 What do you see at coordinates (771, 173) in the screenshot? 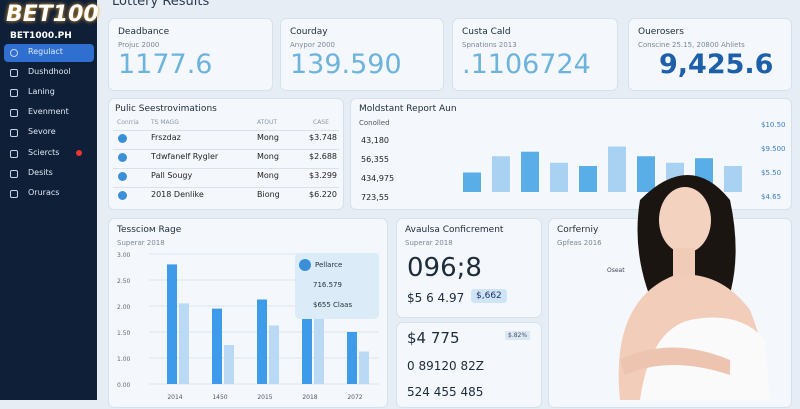
I see `axis-label: $5.50` at bounding box center [771, 173].